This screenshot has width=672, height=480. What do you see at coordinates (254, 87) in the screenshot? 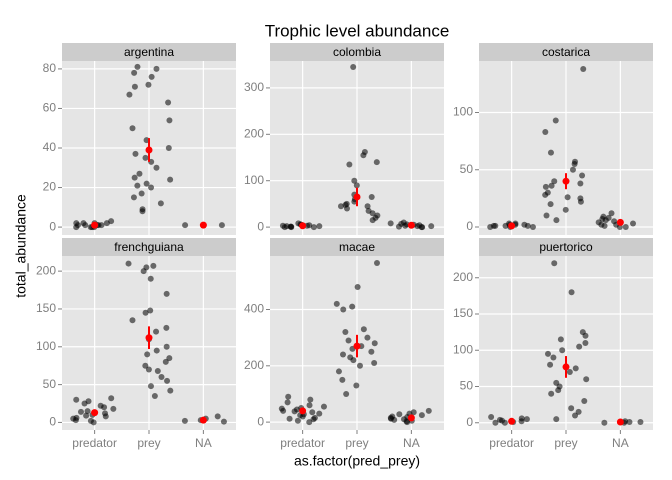
I see `y-tick-label: 300` at bounding box center [254, 87].